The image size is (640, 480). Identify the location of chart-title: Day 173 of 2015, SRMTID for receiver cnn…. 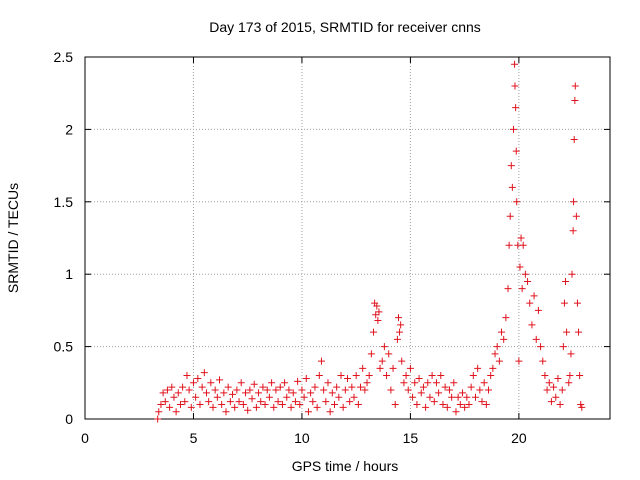
(345, 27).